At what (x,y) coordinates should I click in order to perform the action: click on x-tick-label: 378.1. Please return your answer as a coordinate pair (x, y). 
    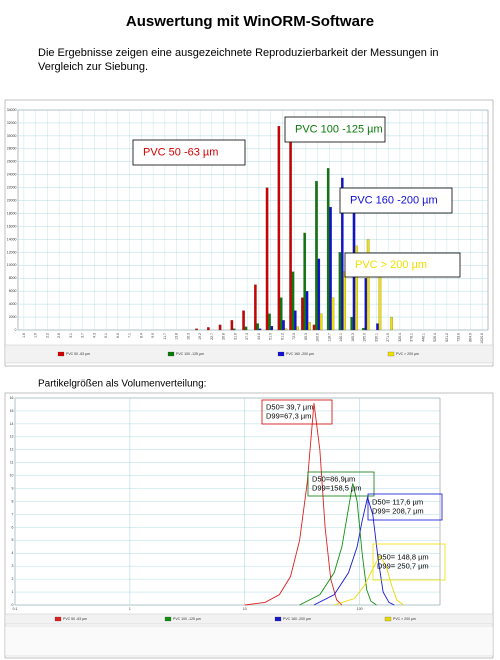
    Looking at the image, I should click on (412, 337).